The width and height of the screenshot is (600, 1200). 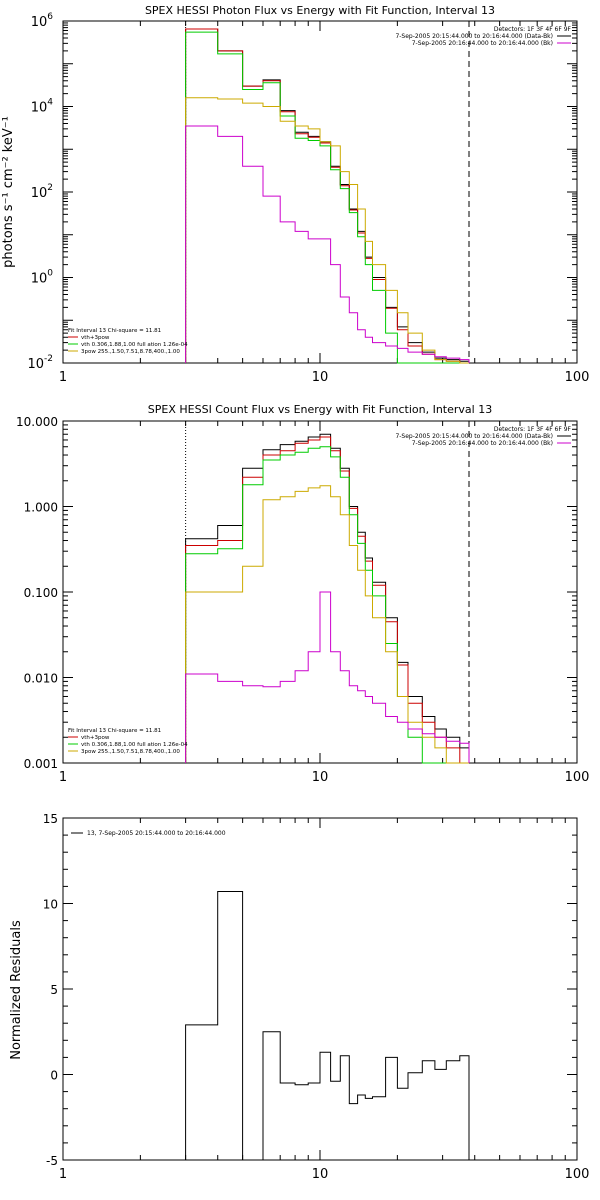 What do you see at coordinates (50, 905) in the screenshot?
I see `y-tick-label: 10` at bounding box center [50, 905].